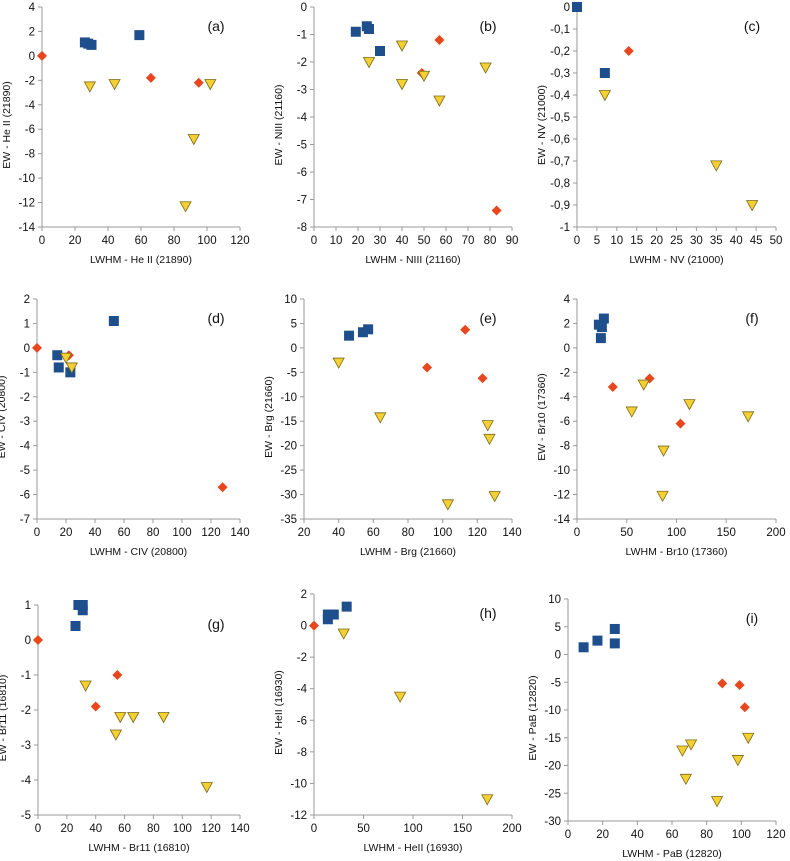 The height and width of the screenshot is (861, 790). Describe the element at coordinates (752, 618) in the screenshot. I see `panel-label: (i)` at that location.